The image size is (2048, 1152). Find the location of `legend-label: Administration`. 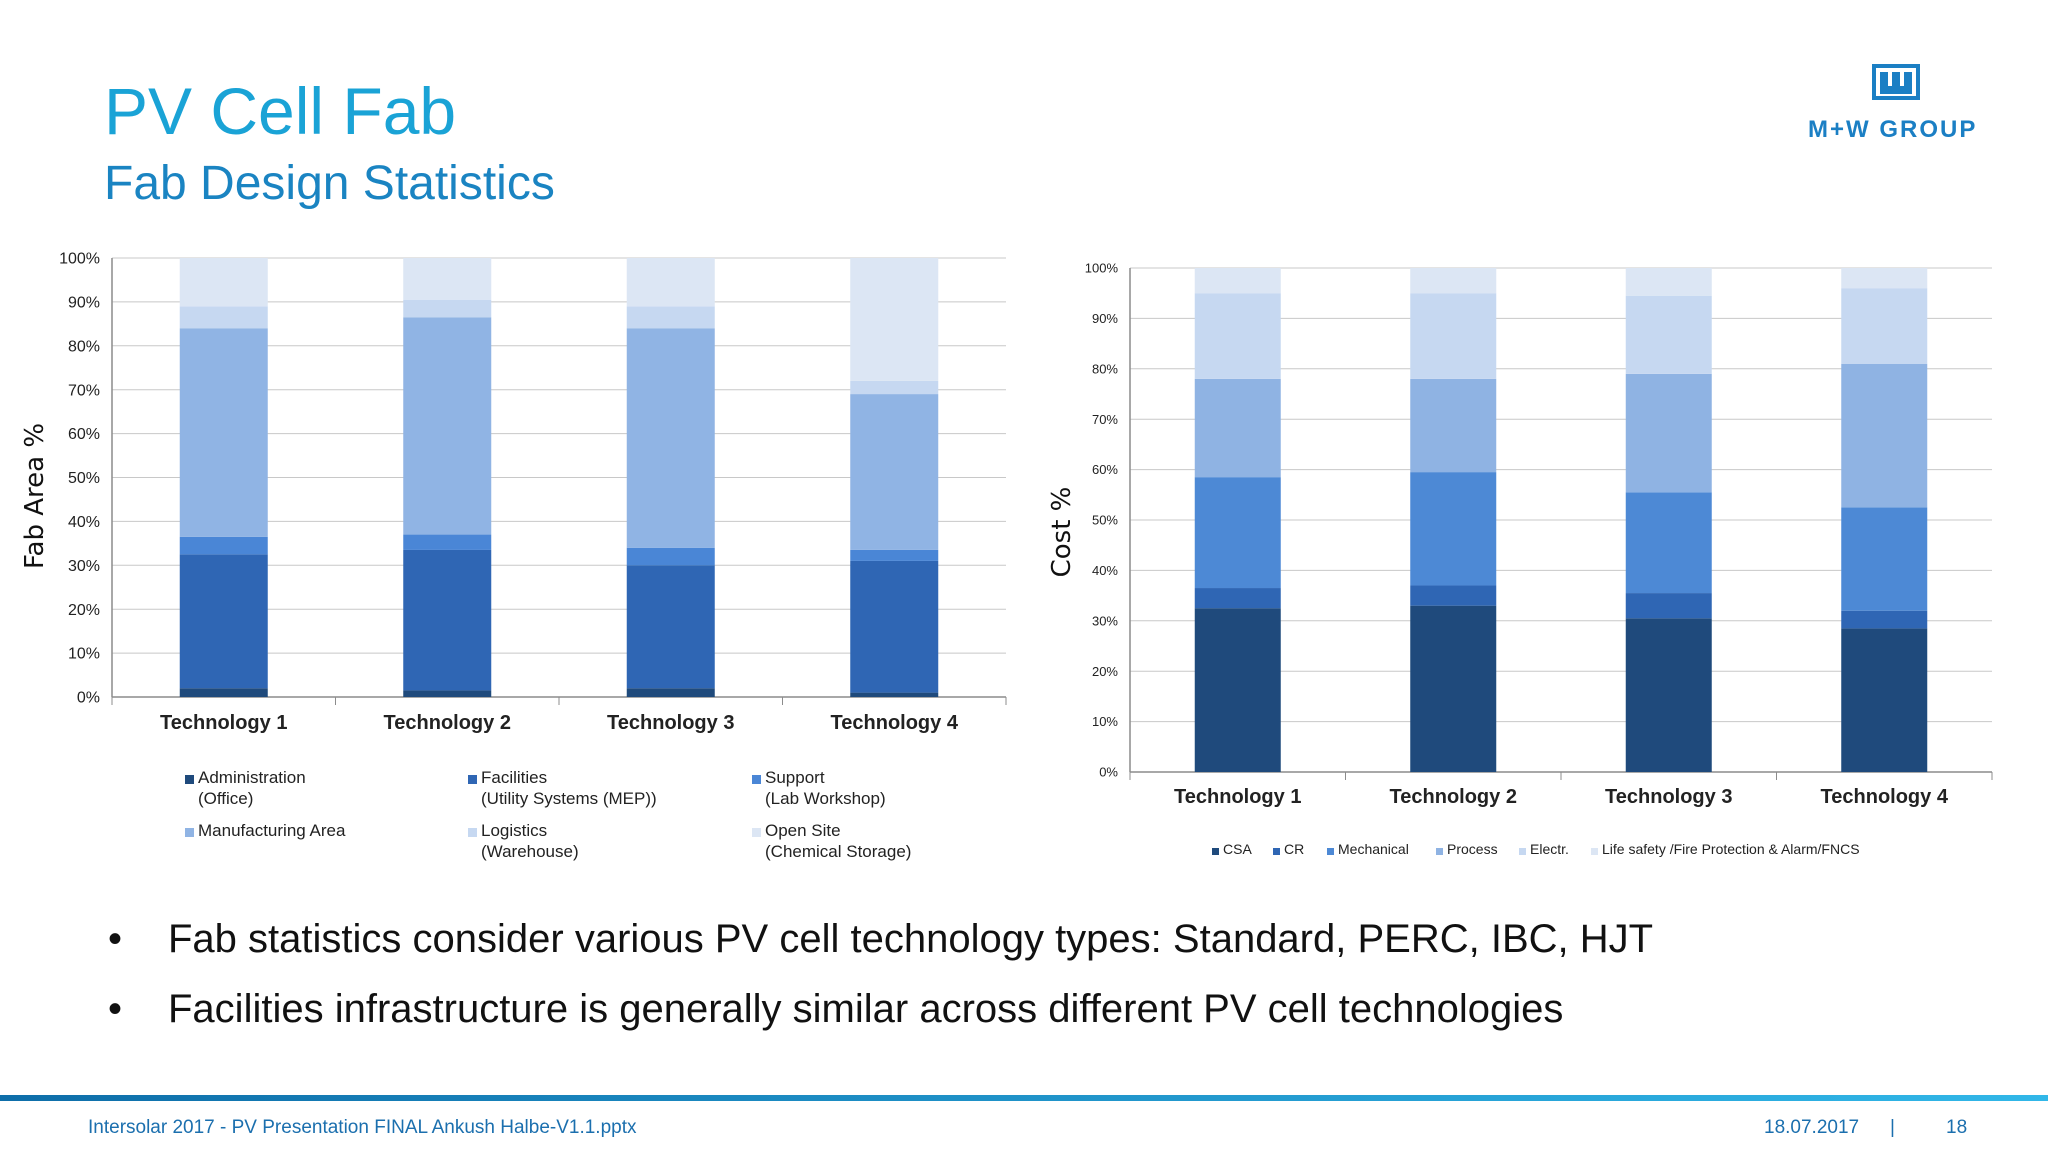

legend-label: Administration is located at coordinates (252, 777).